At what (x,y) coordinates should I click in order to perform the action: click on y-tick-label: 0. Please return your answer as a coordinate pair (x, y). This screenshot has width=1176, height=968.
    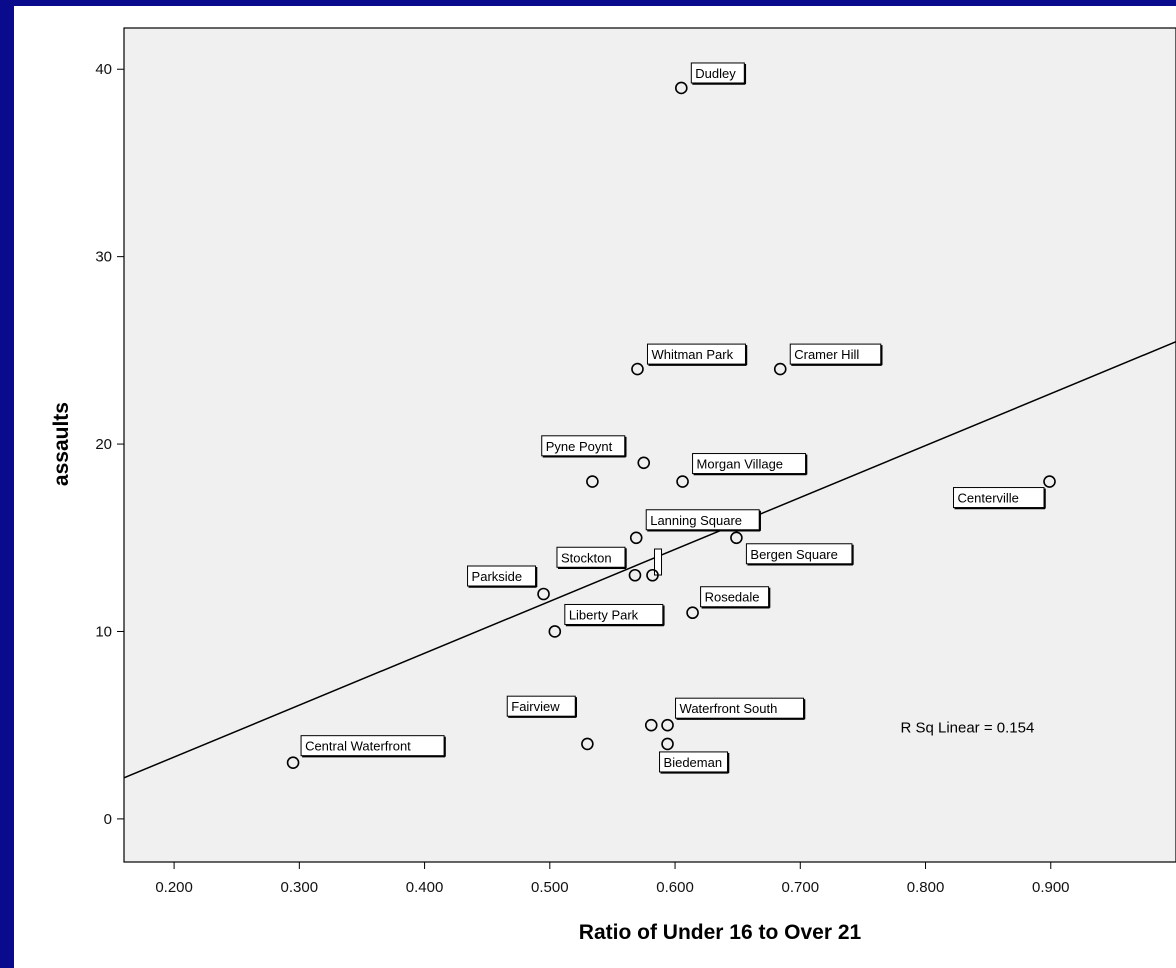
    Looking at the image, I should click on (108, 819).